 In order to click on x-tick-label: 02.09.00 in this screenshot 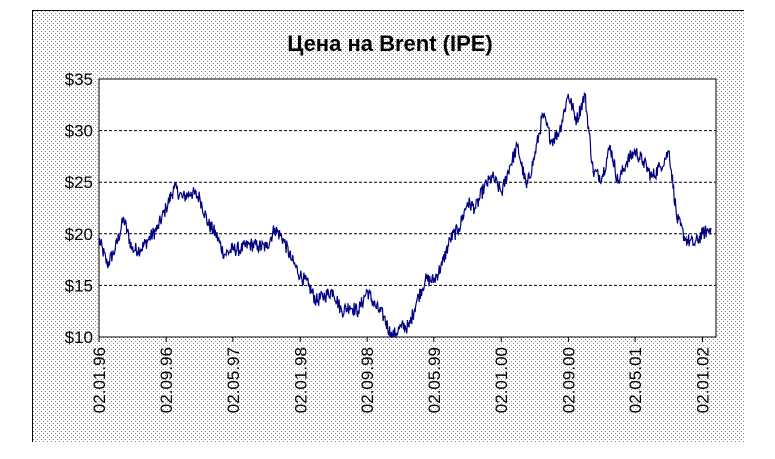, I will do `click(568, 380)`.